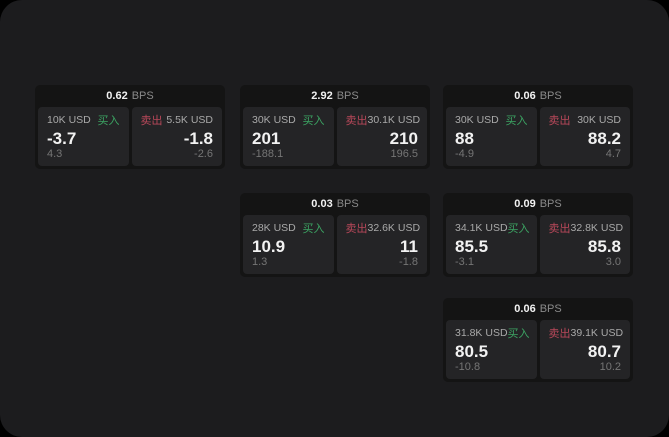 Image resolution: width=669 pixels, height=437 pixels. I want to click on bps-value: 0.03, so click(322, 204).